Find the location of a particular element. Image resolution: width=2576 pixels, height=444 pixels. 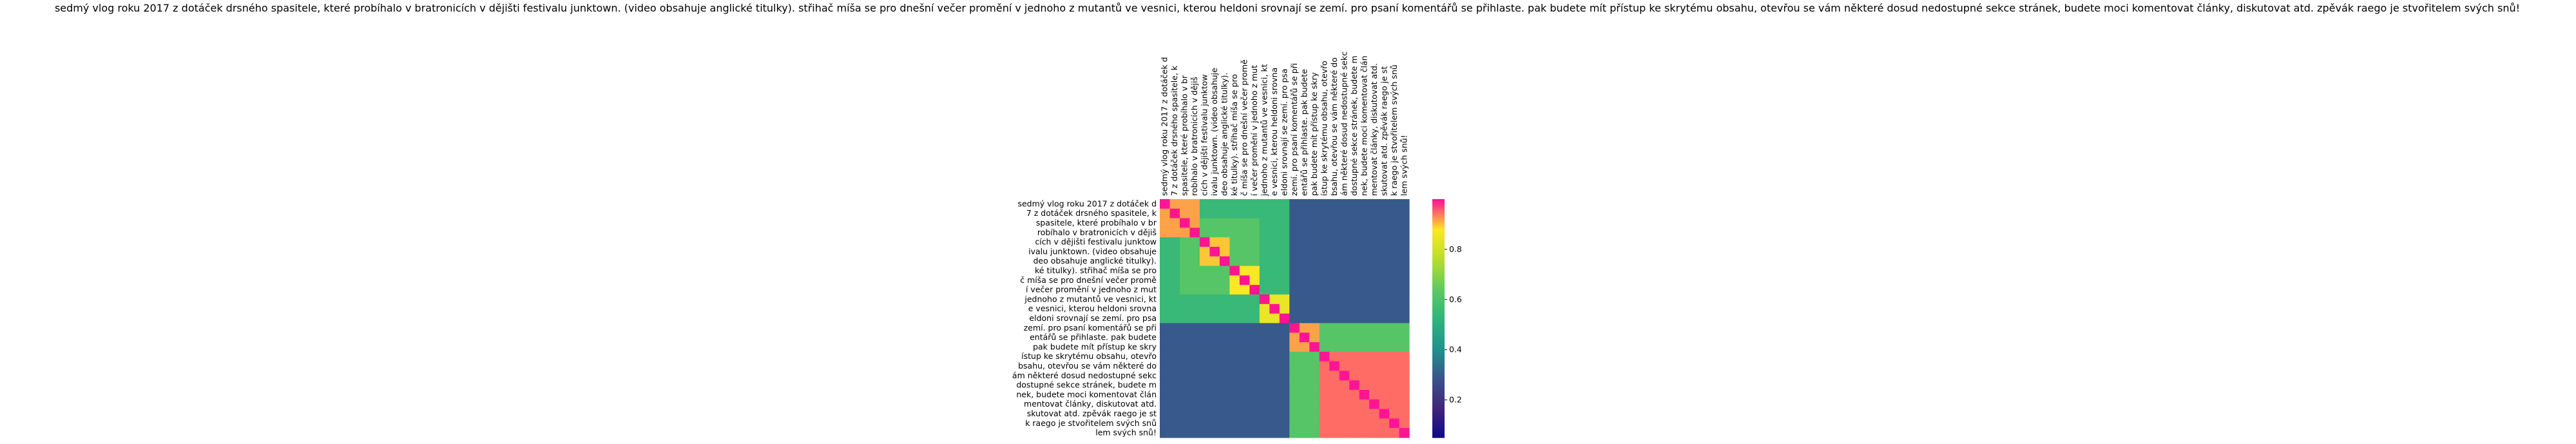

y-tick-label: spasitele, které probíhalo v br is located at coordinates (1096, 223).